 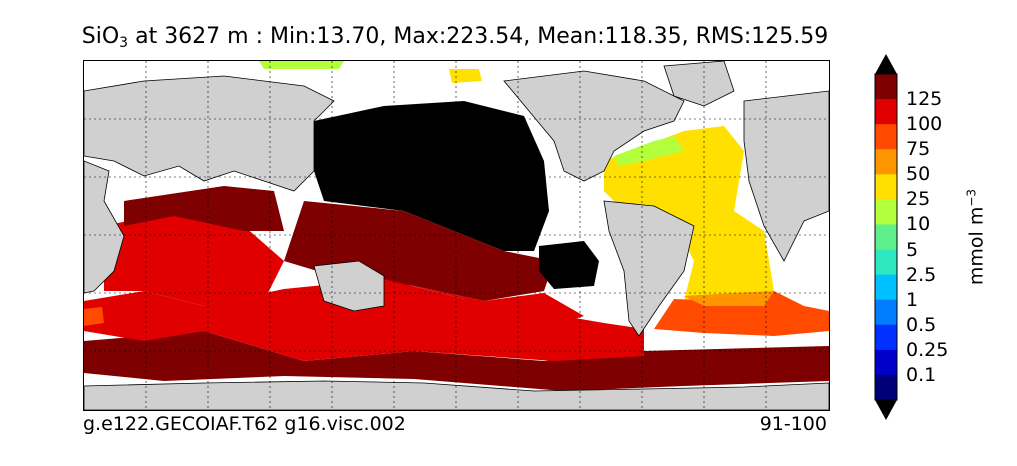 I want to click on colorbar-tick-label: 50, so click(x=918, y=174).